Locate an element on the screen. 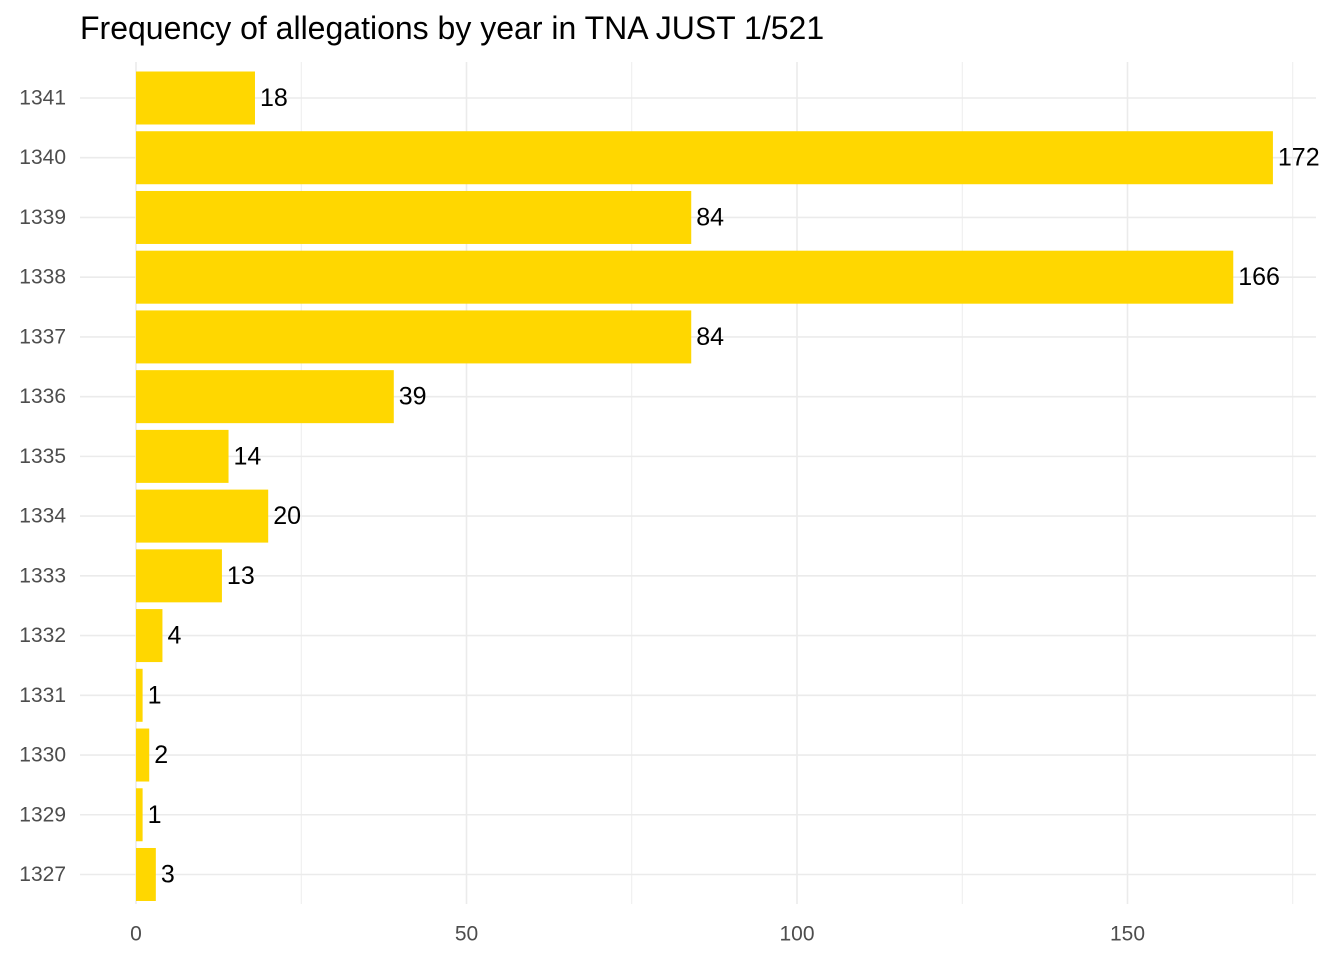 Image resolution: width=1344 pixels, height=960 pixels. y-tick-label: 1331 is located at coordinates (42, 695).